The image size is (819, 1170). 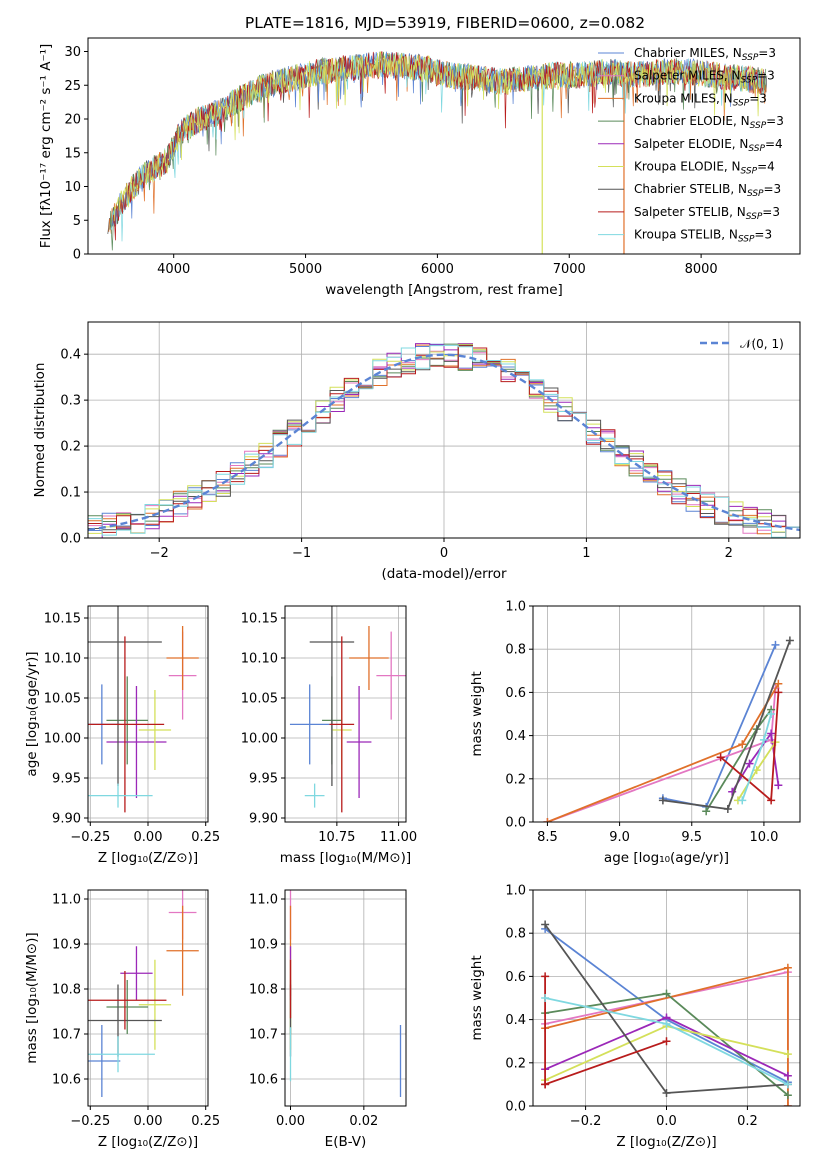 What do you see at coordinates (159, 553) in the screenshot?
I see `x-tick-label: −2` at bounding box center [159, 553].